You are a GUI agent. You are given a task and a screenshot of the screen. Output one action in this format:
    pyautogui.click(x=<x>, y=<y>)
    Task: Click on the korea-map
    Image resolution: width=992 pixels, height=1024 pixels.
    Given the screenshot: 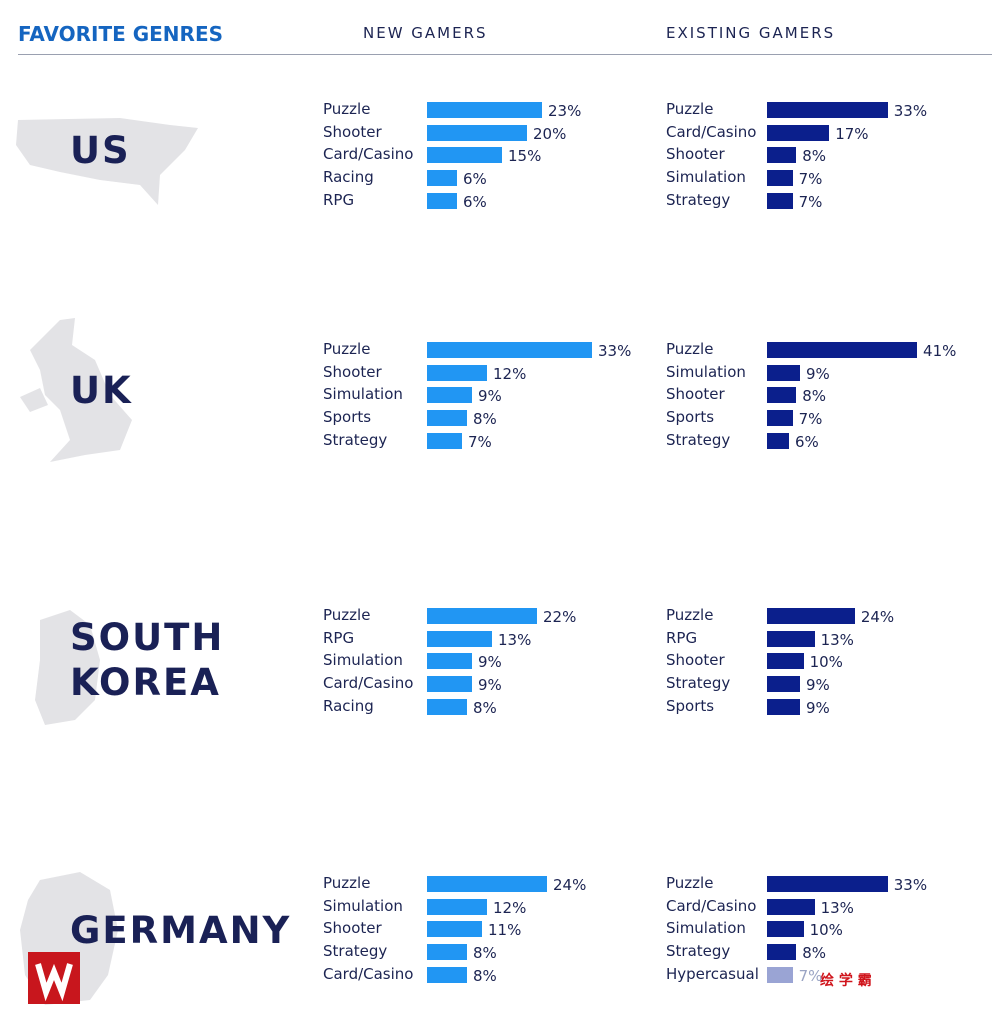 What is the action you would take?
    pyautogui.click(x=67, y=667)
    